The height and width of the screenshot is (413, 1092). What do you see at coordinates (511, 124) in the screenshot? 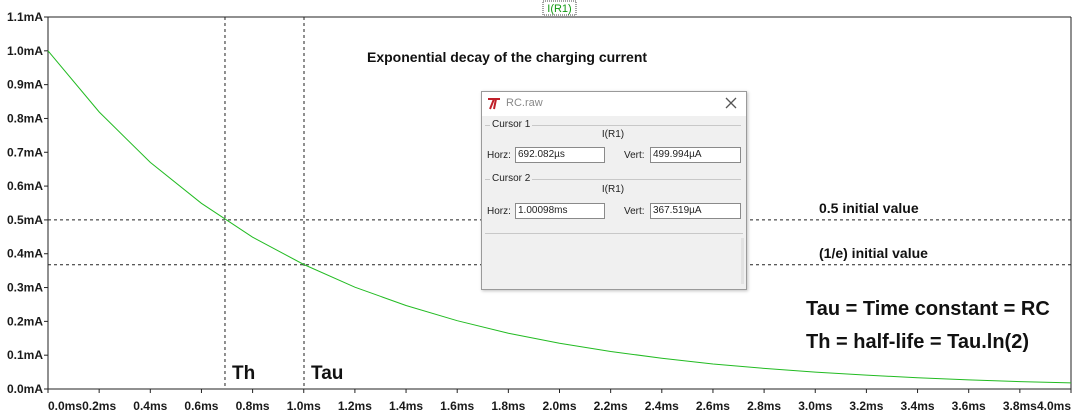
I see `cursor1-label: Cursor 1` at bounding box center [511, 124].